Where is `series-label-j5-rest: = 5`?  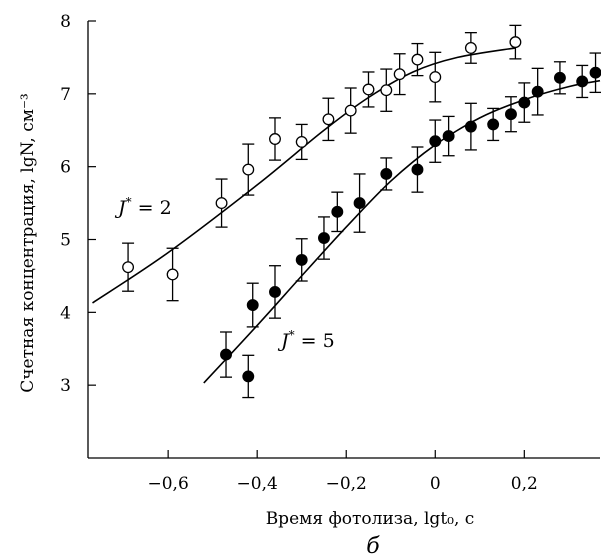 series-label-j5-rest: = 5 is located at coordinates (315, 341).